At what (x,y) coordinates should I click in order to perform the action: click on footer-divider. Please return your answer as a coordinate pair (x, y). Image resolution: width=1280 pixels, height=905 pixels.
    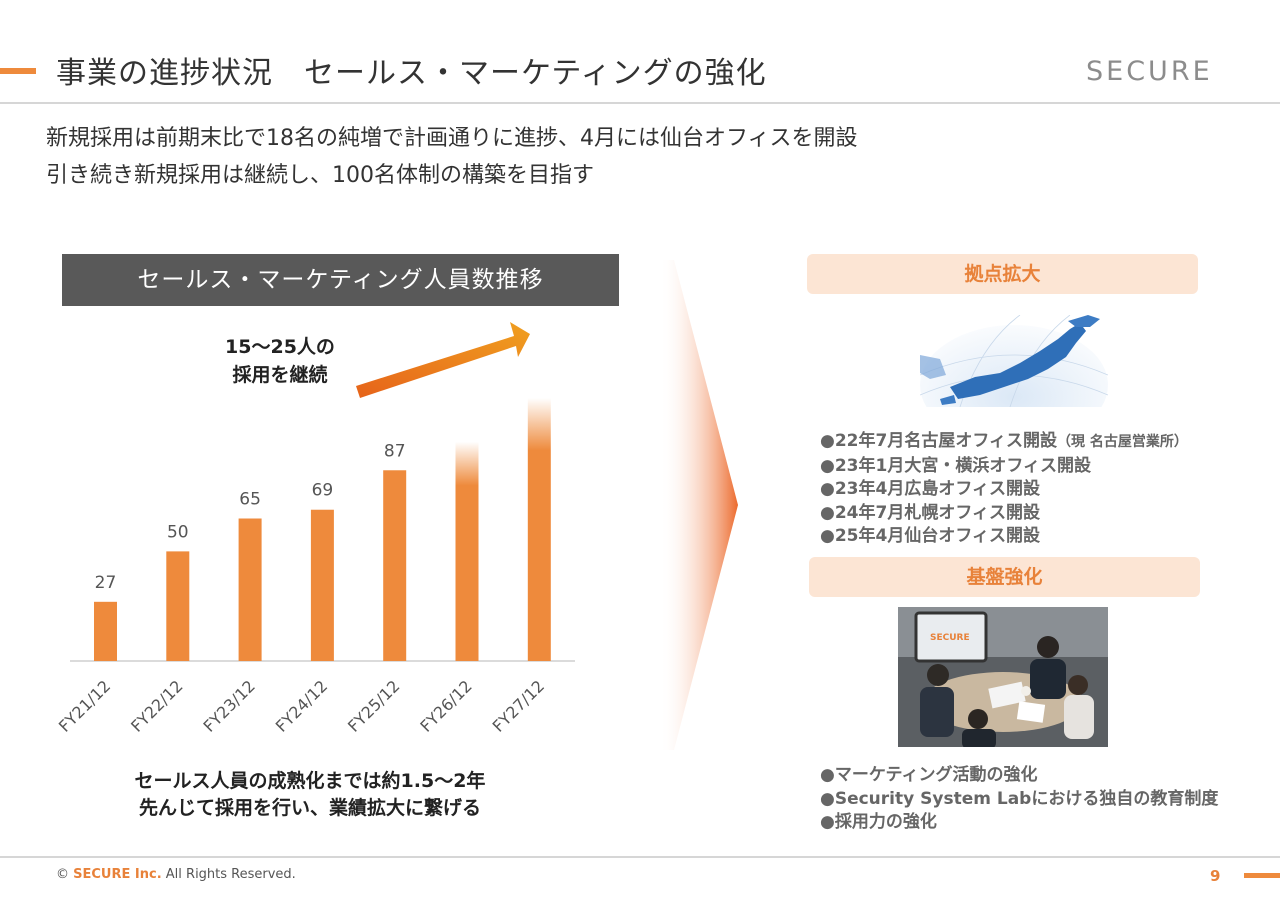
    Looking at the image, I should click on (640, 857).